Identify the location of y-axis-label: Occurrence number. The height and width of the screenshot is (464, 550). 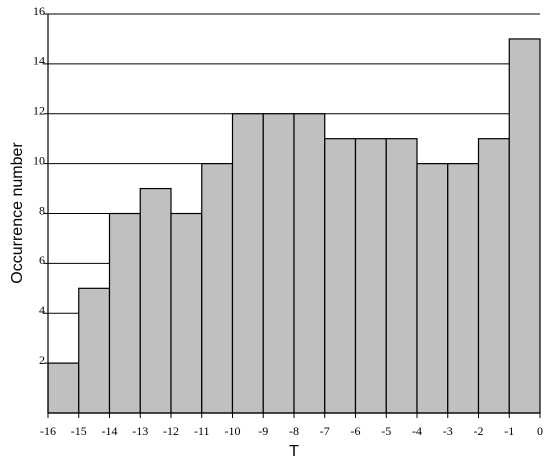
(17, 213).